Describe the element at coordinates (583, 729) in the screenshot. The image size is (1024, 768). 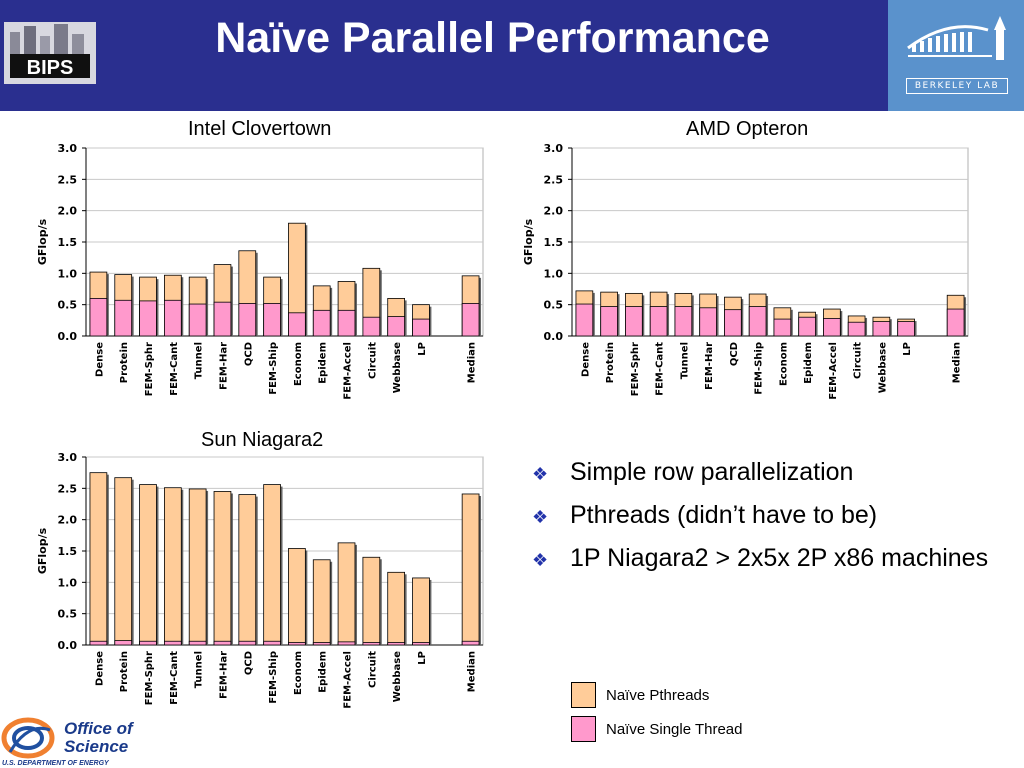
I see `legend-swatch-single-thread` at that location.